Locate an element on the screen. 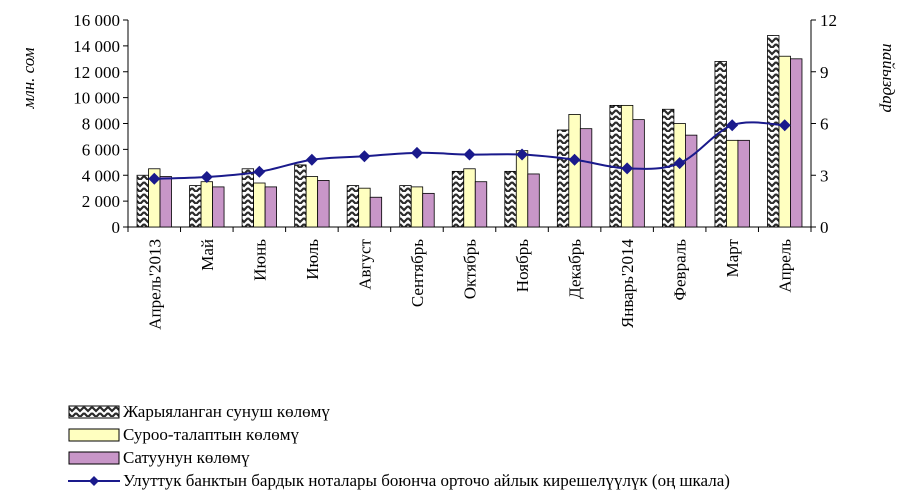 This screenshot has height=498, width=897. y-left-tick-label: 4 000 is located at coordinates (101, 175).